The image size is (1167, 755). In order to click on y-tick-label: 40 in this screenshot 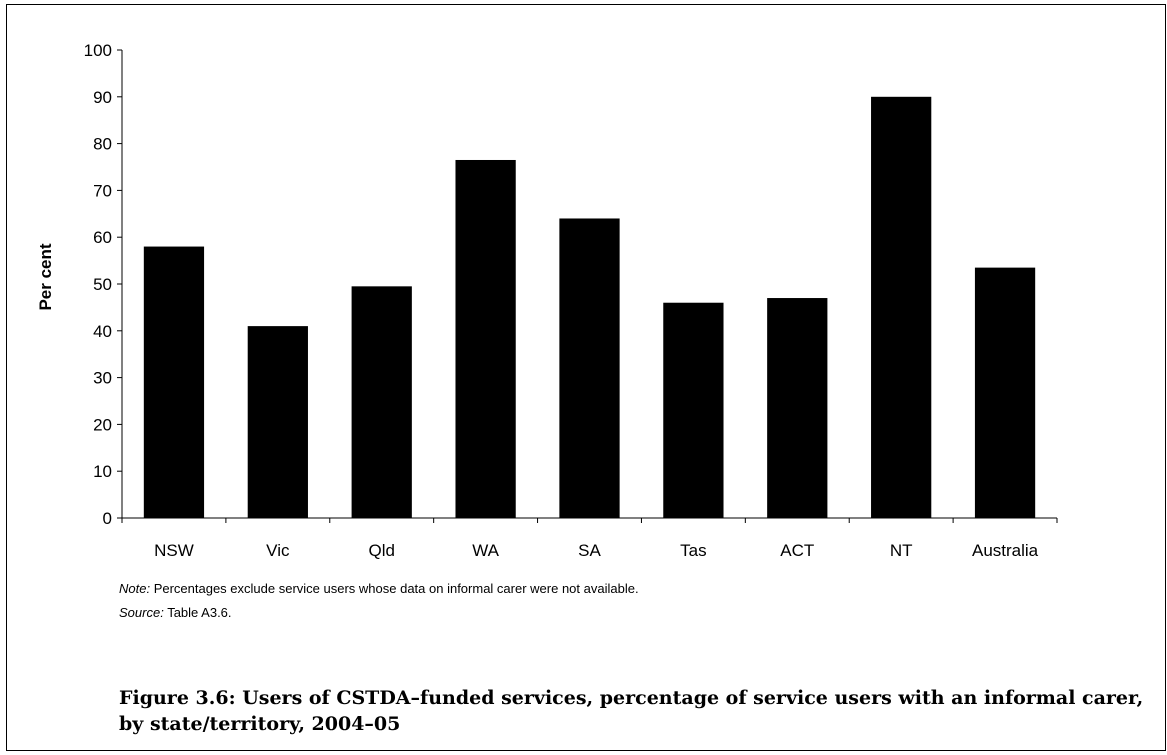, I will do `click(102, 331)`.